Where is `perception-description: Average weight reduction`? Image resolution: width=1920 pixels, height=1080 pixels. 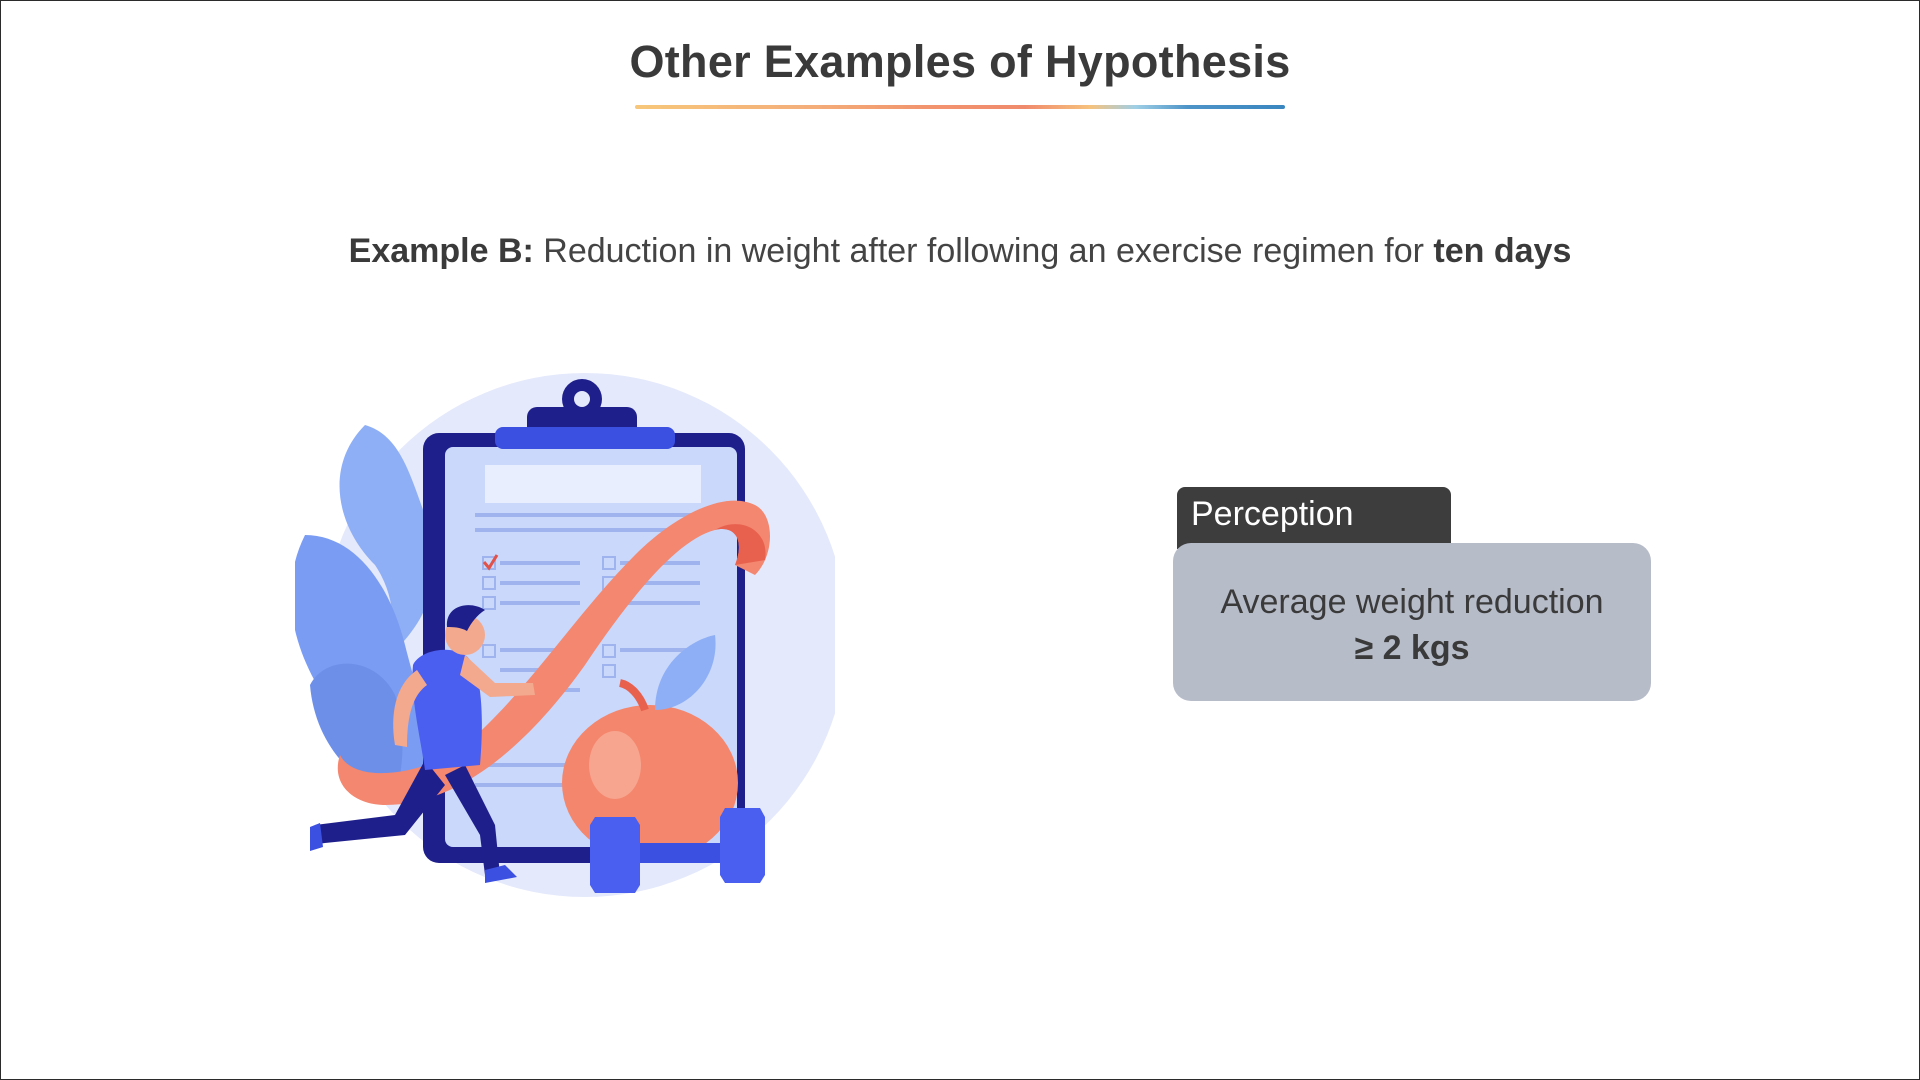 perception-description: Average weight reduction is located at coordinates (1412, 602).